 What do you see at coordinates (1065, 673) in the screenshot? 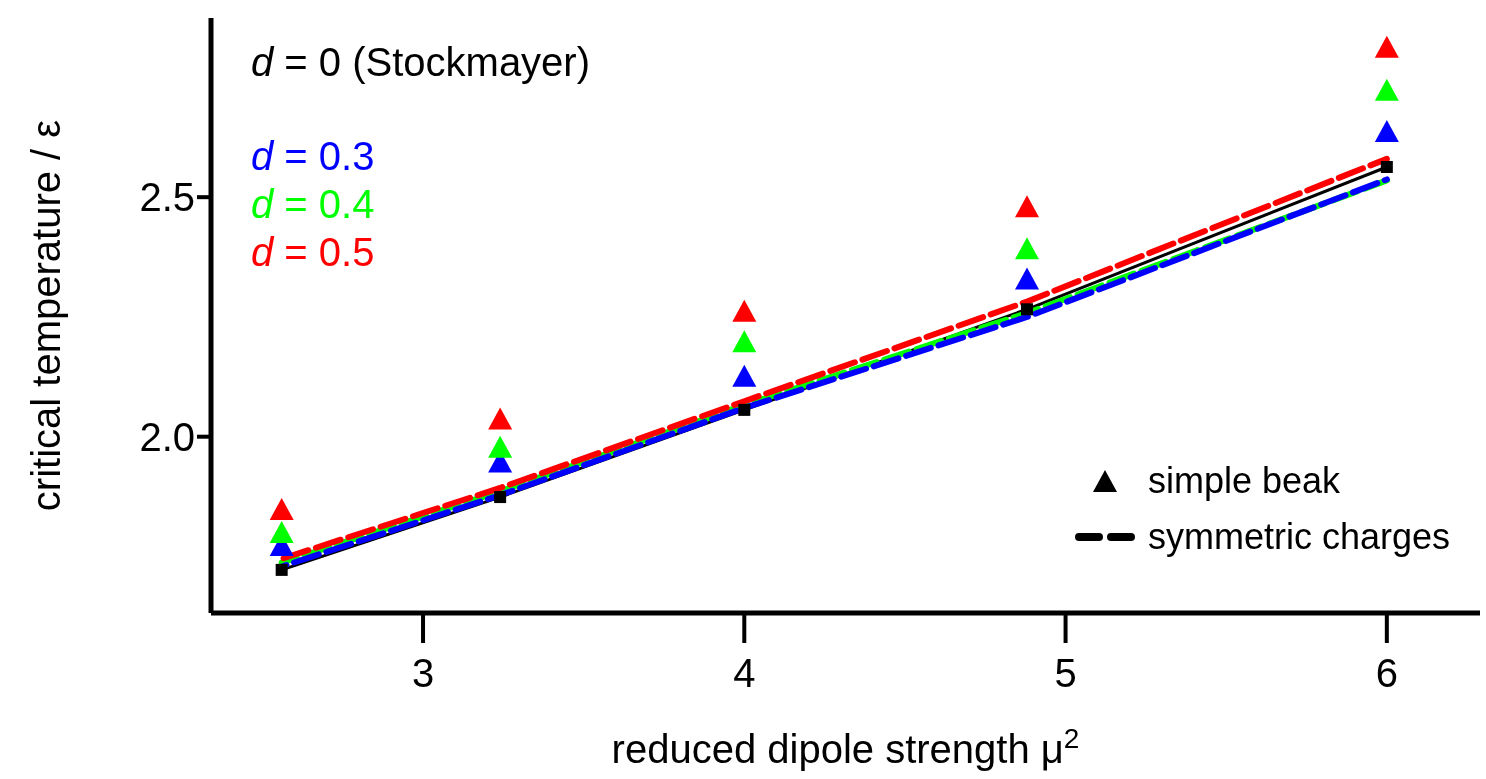
I see `x-tick-label: 5` at bounding box center [1065, 673].